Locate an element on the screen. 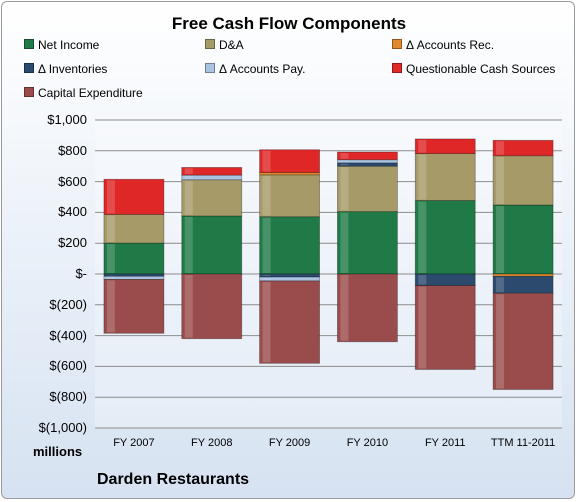 This screenshot has width=578, height=502. chart-title: Free Cash Flow Components is located at coordinates (289, 23).